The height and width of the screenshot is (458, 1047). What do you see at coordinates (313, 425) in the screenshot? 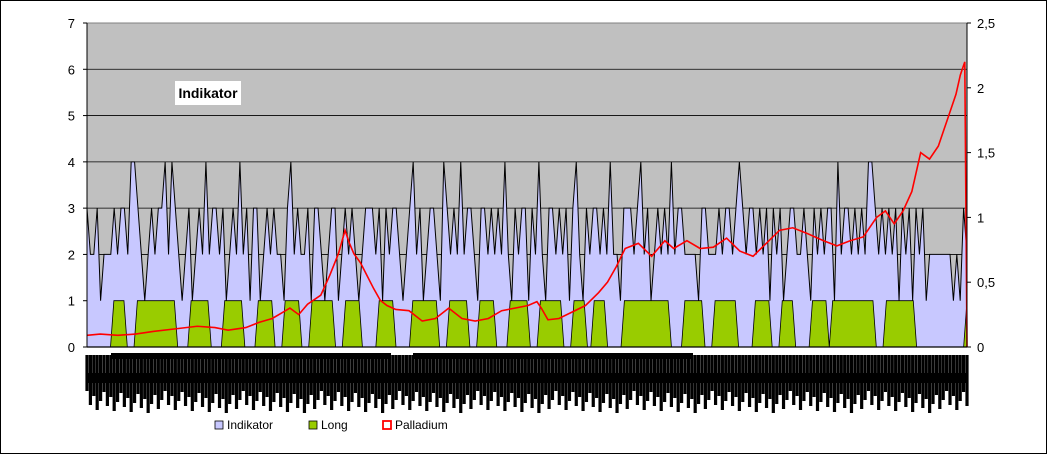
I see `legend-swatch-long` at bounding box center [313, 425].